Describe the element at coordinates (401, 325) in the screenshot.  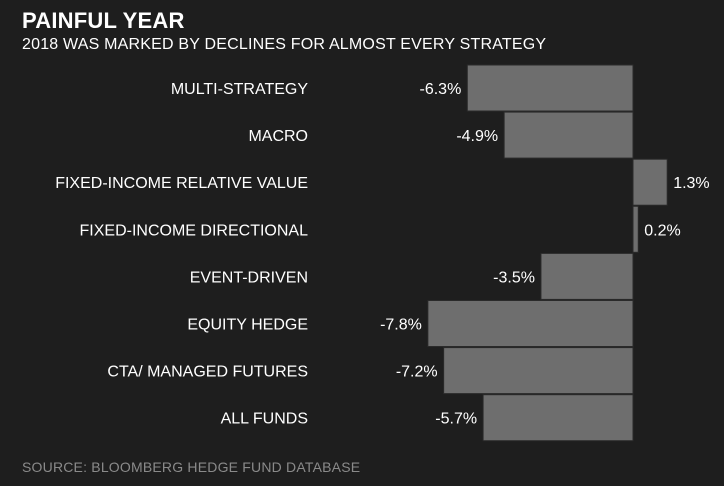
I see `value-label: -7.8%` at that location.